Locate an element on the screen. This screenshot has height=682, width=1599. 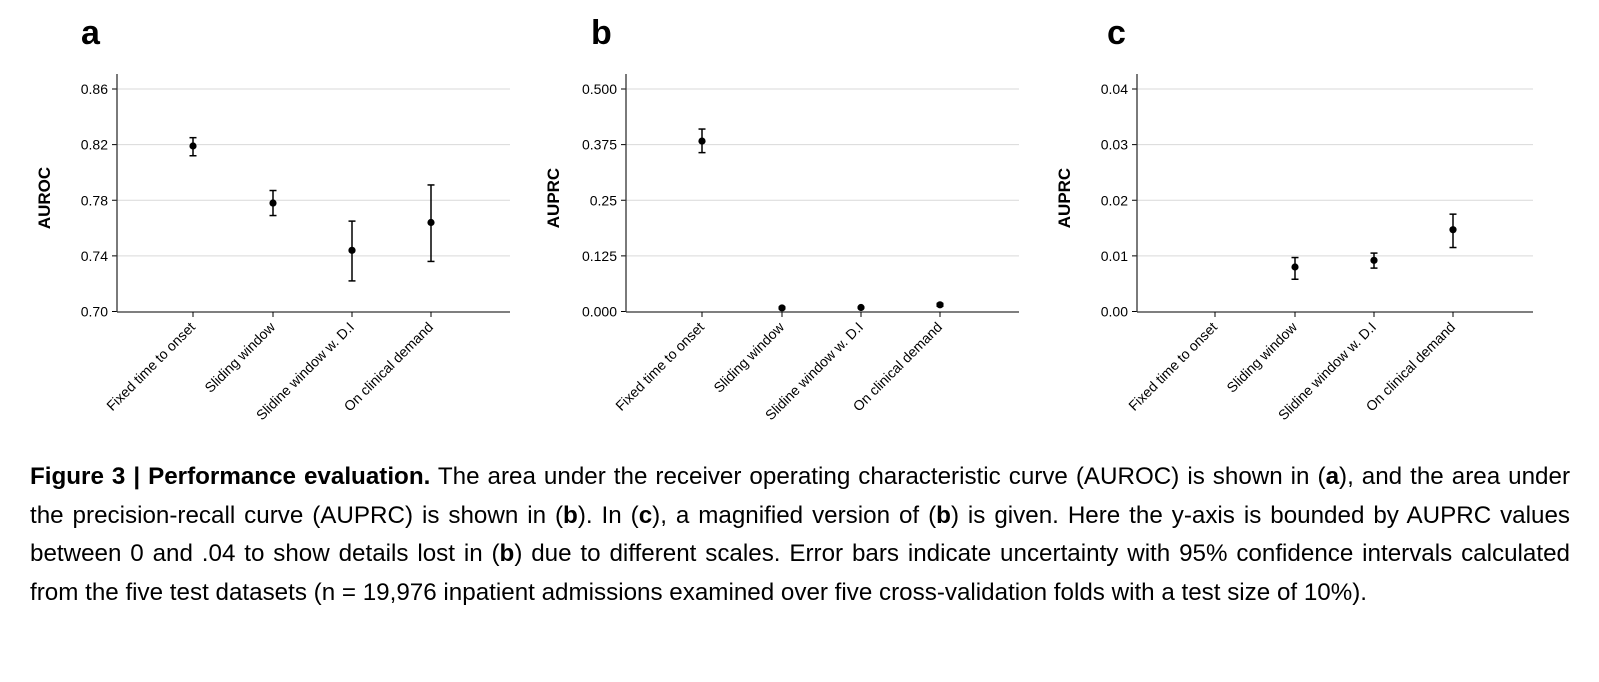
y-tick-label: 0.70 is located at coordinates (94, 312).